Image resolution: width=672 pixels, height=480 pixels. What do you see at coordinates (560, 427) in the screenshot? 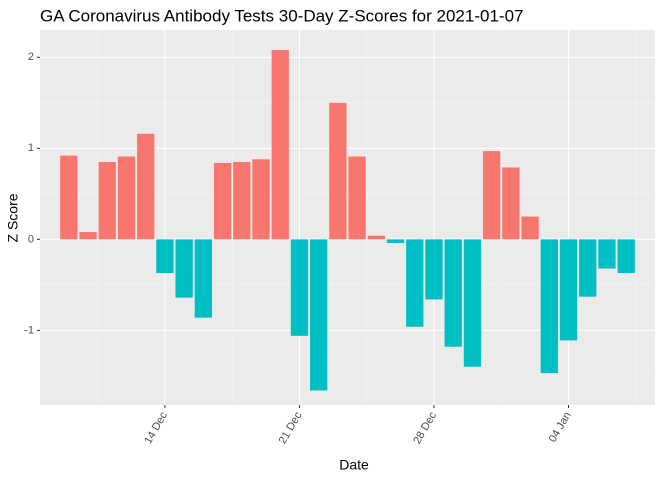
I see `x-tick-label: 04 Jan` at bounding box center [560, 427].